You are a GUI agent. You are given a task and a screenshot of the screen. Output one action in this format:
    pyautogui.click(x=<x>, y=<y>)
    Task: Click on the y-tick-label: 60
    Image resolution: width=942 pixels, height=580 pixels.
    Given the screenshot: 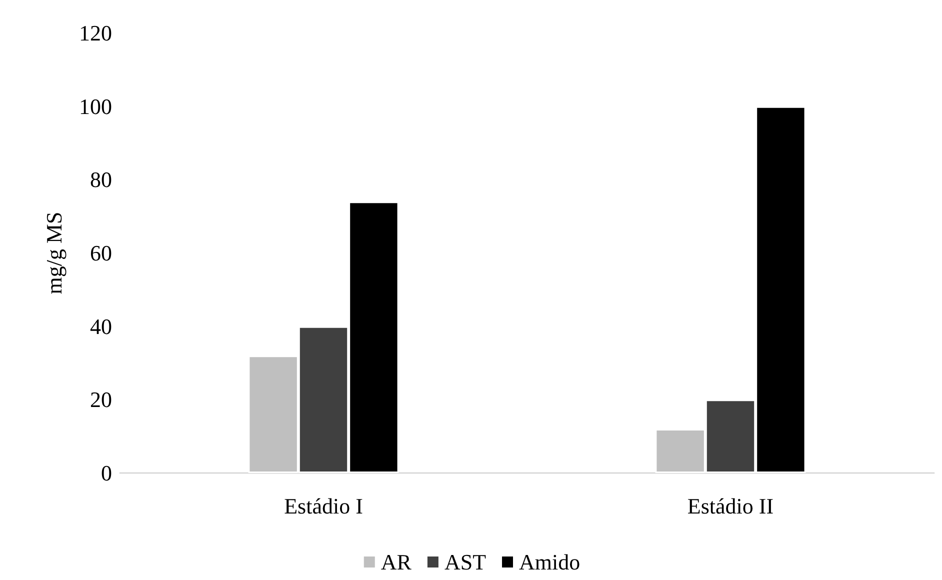 What is the action you would take?
    pyautogui.click(x=101, y=253)
    